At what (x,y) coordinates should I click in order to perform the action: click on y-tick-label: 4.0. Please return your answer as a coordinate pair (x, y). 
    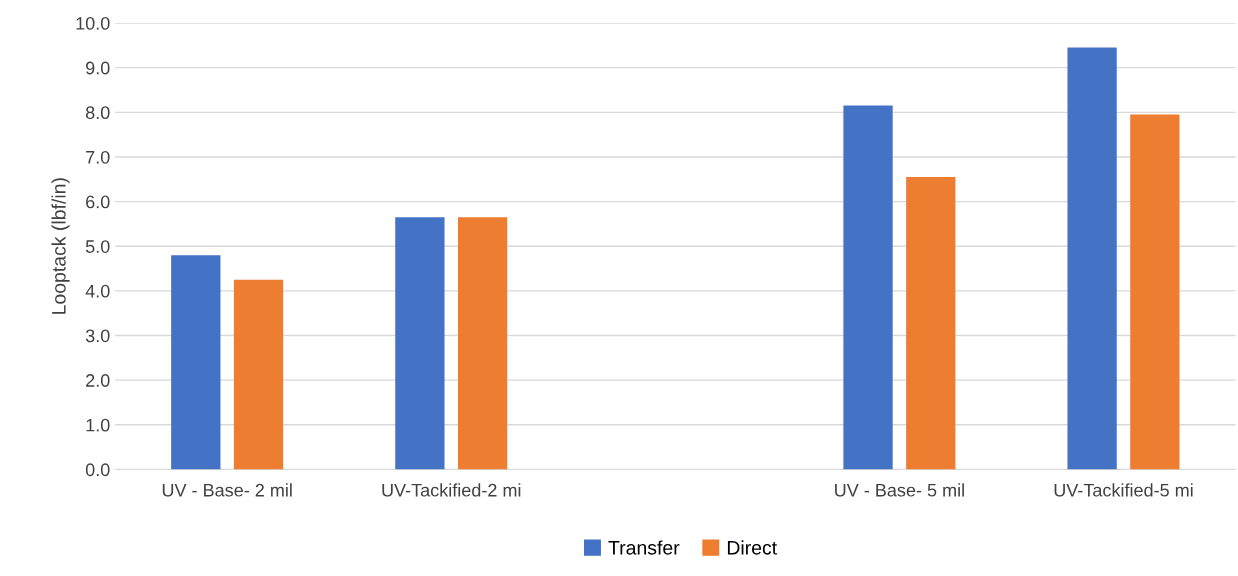
    Looking at the image, I should click on (97, 291).